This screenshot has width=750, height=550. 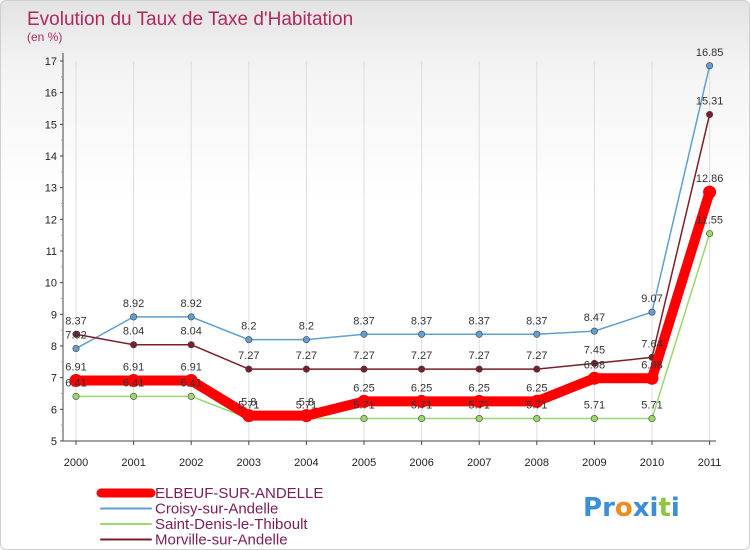 What do you see at coordinates (710, 179) in the screenshot?
I see `data-label: 12.86` at bounding box center [710, 179].